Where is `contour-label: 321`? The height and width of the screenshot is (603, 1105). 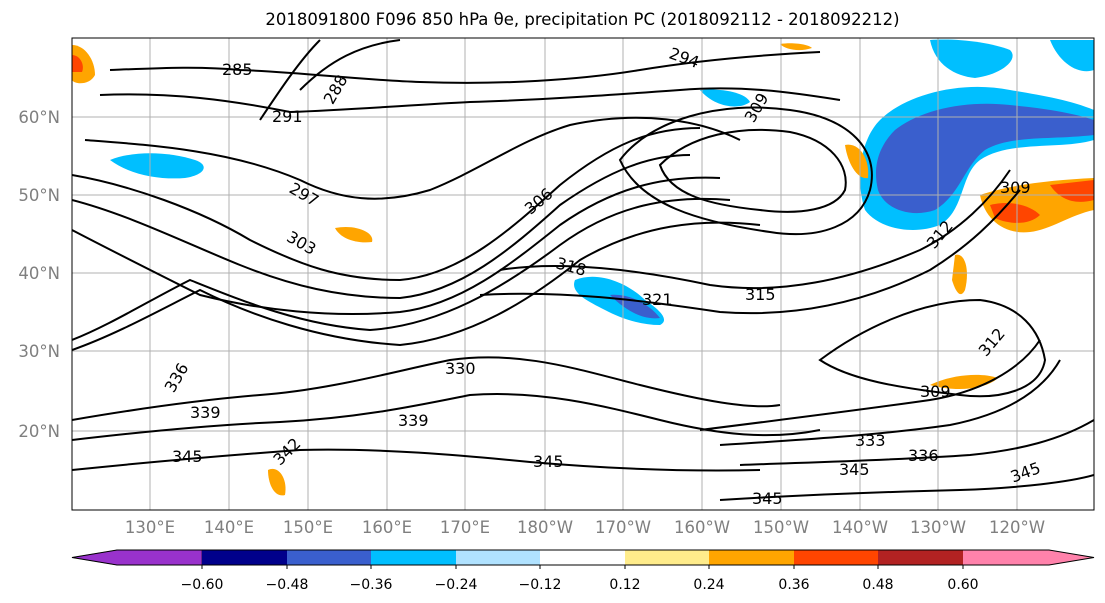 contour-label: 321 is located at coordinates (657, 299).